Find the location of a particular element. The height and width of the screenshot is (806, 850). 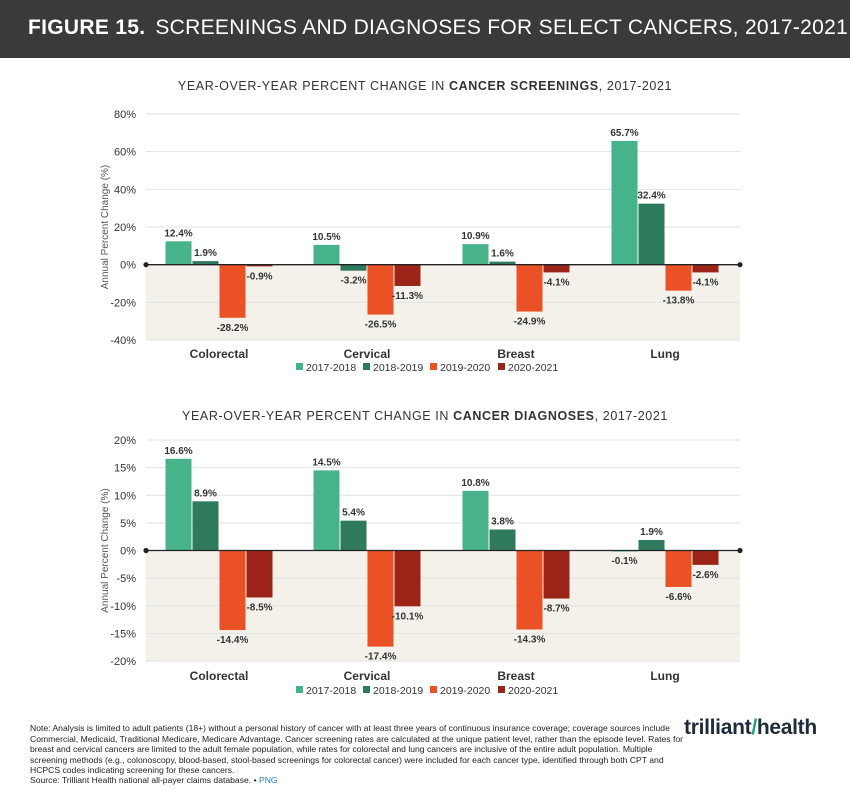

data-label: -8.7% is located at coordinates (556, 609).